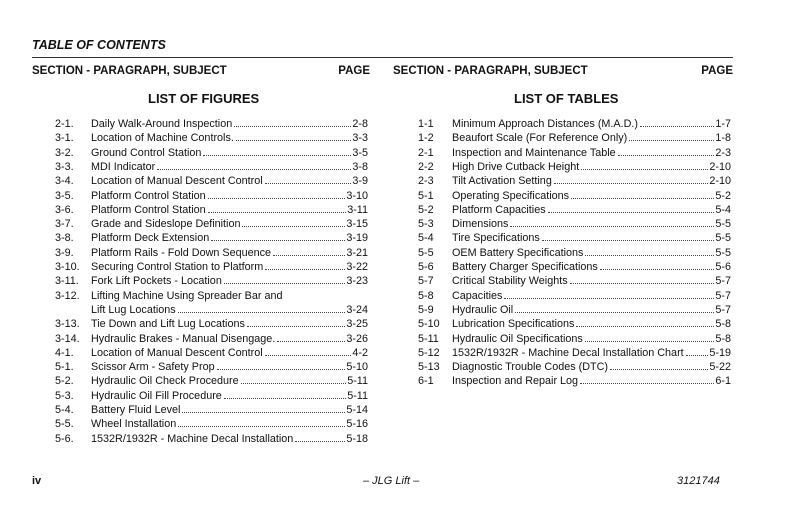 The width and height of the screenshot is (793, 513). I want to click on entry-title: Inspection and Maintenance Table, so click(534, 152).